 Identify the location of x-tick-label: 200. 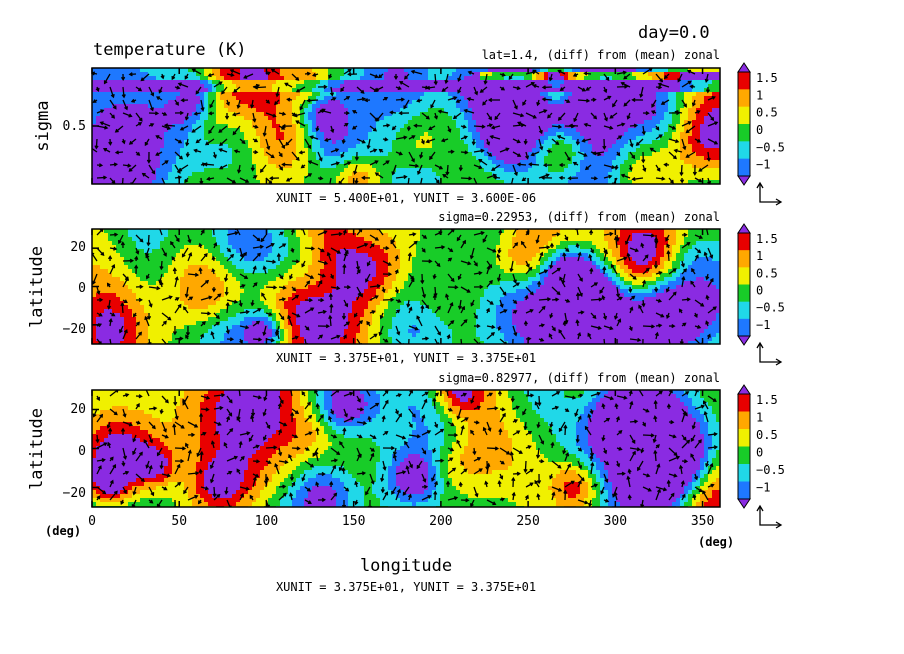
(440, 521).